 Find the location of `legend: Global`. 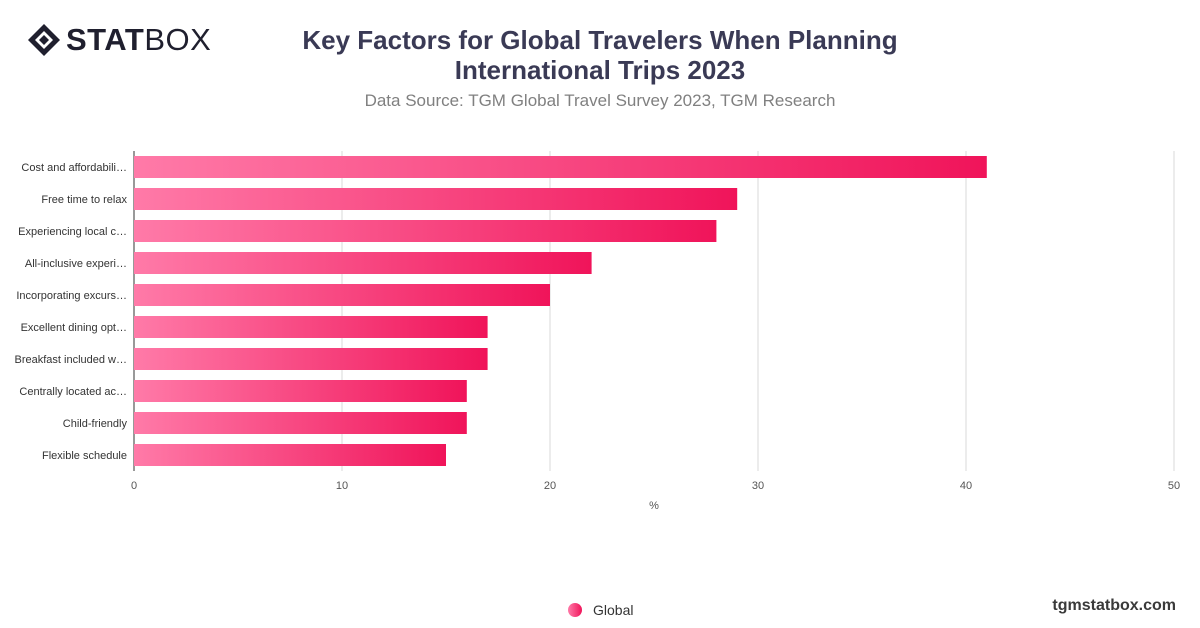

legend: Global is located at coordinates (600, 610).